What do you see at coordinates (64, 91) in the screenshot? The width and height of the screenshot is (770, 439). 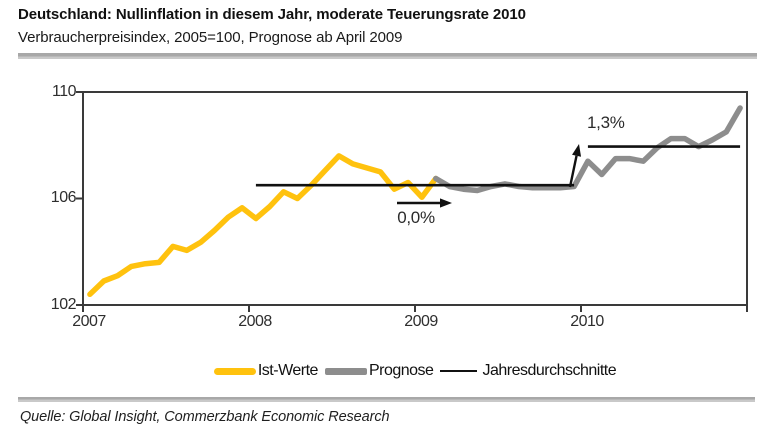 I see `y-tick-label-110: 110` at bounding box center [64, 91].